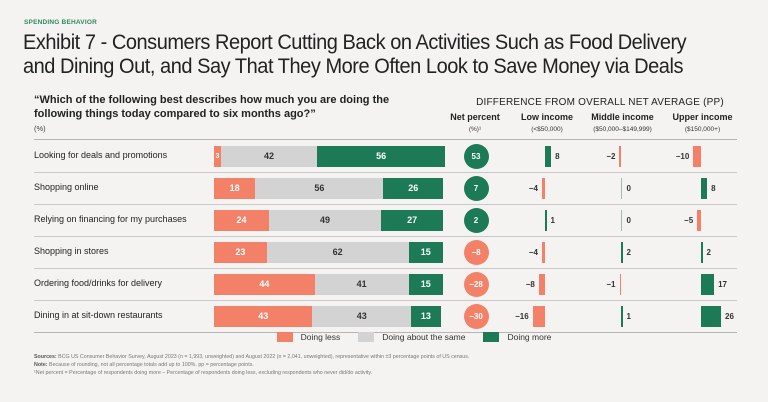  Describe the element at coordinates (98, 283) in the screenshot. I see `row-label: Ordering food/drinks for delivery` at that location.